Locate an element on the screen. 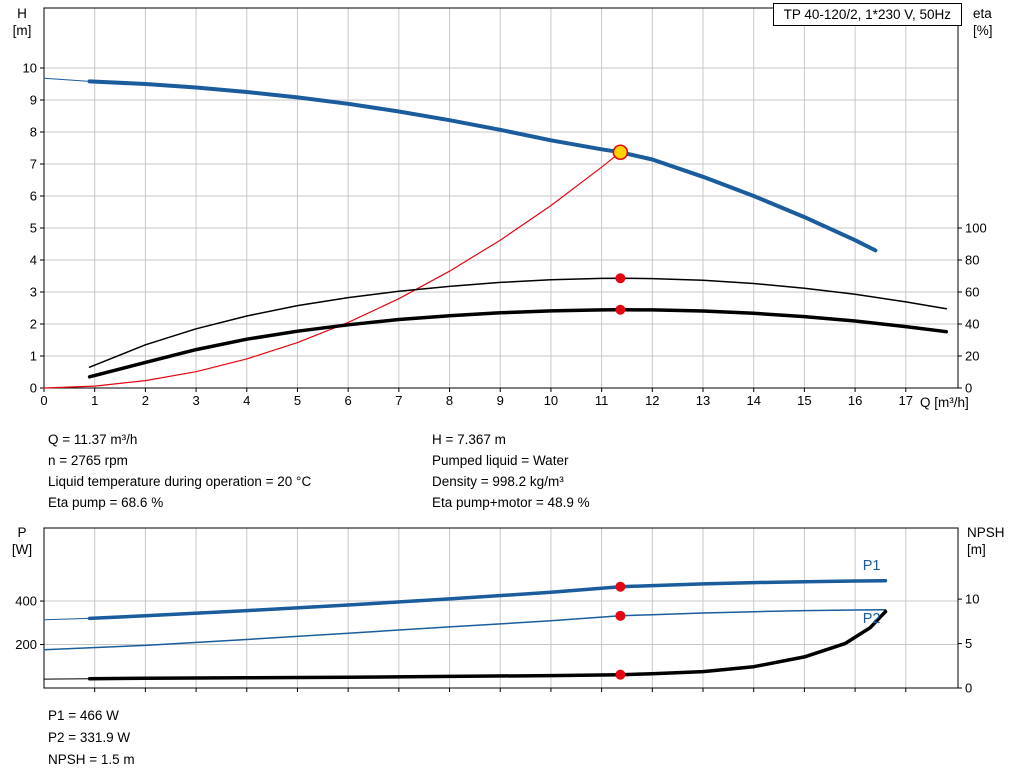  eta-axis-label: eta [%] is located at coordinates (983, 22).